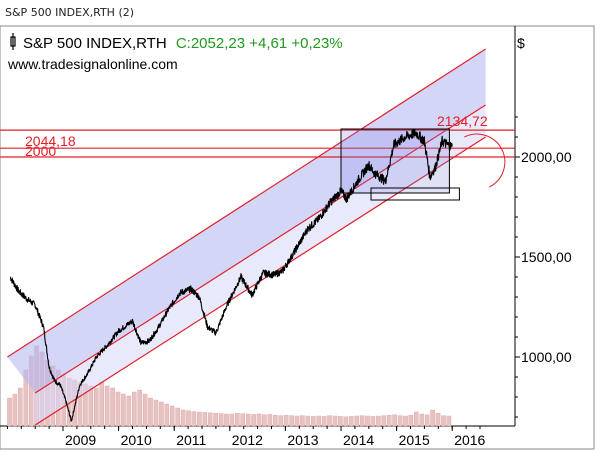 The image size is (595, 450). What do you see at coordinates (469, 440) in the screenshot?
I see `x-tick-label: 2016` at bounding box center [469, 440].